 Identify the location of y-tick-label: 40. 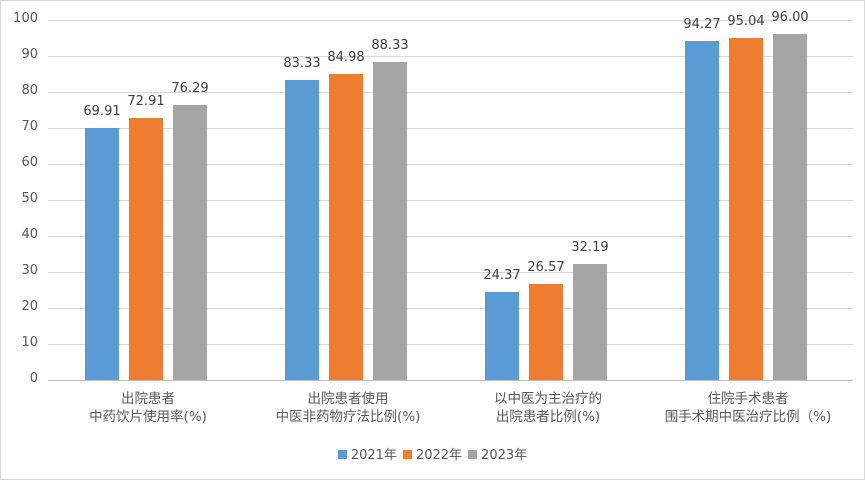
(29, 234).